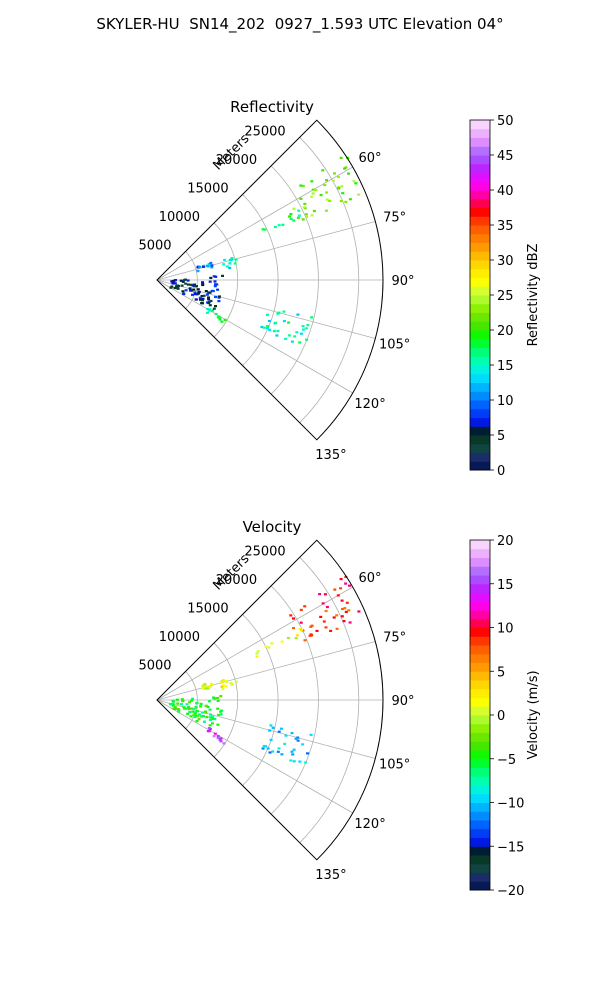 This screenshot has height=1000, width=600. What do you see at coordinates (394, 637) in the screenshot?
I see `azimuth-tick-label: 75°` at bounding box center [394, 637].